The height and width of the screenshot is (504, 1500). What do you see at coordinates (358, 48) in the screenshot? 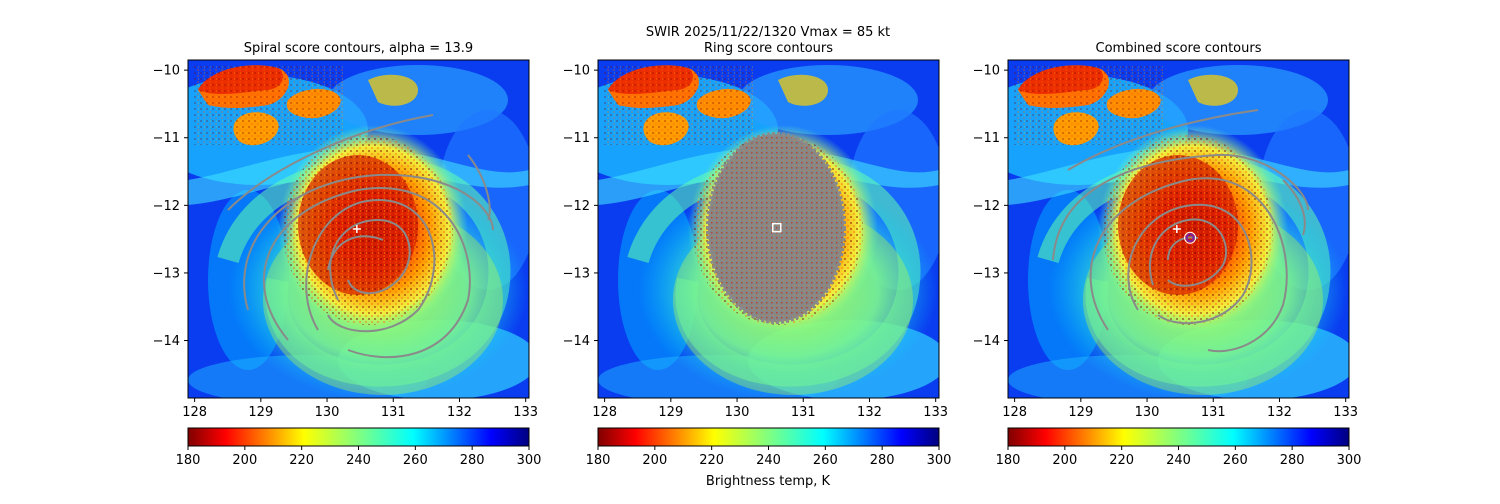
I see `panel-title: Spiral score contours, alpha = 13.9` at bounding box center [358, 48].